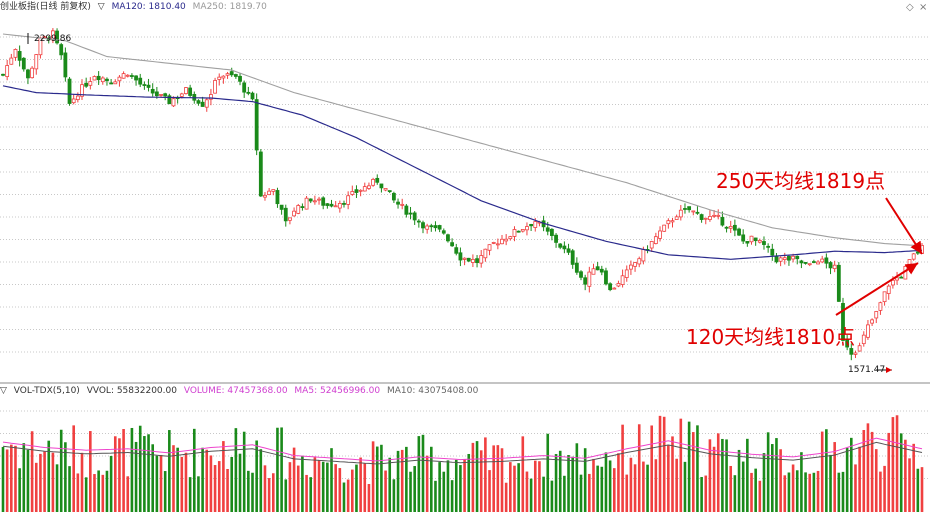 The image size is (930, 518). What do you see at coordinates (45, 7) in the screenshot?
I see `chart-title: 创业板指(日线 前复权)` at bounding box center [45, 7].